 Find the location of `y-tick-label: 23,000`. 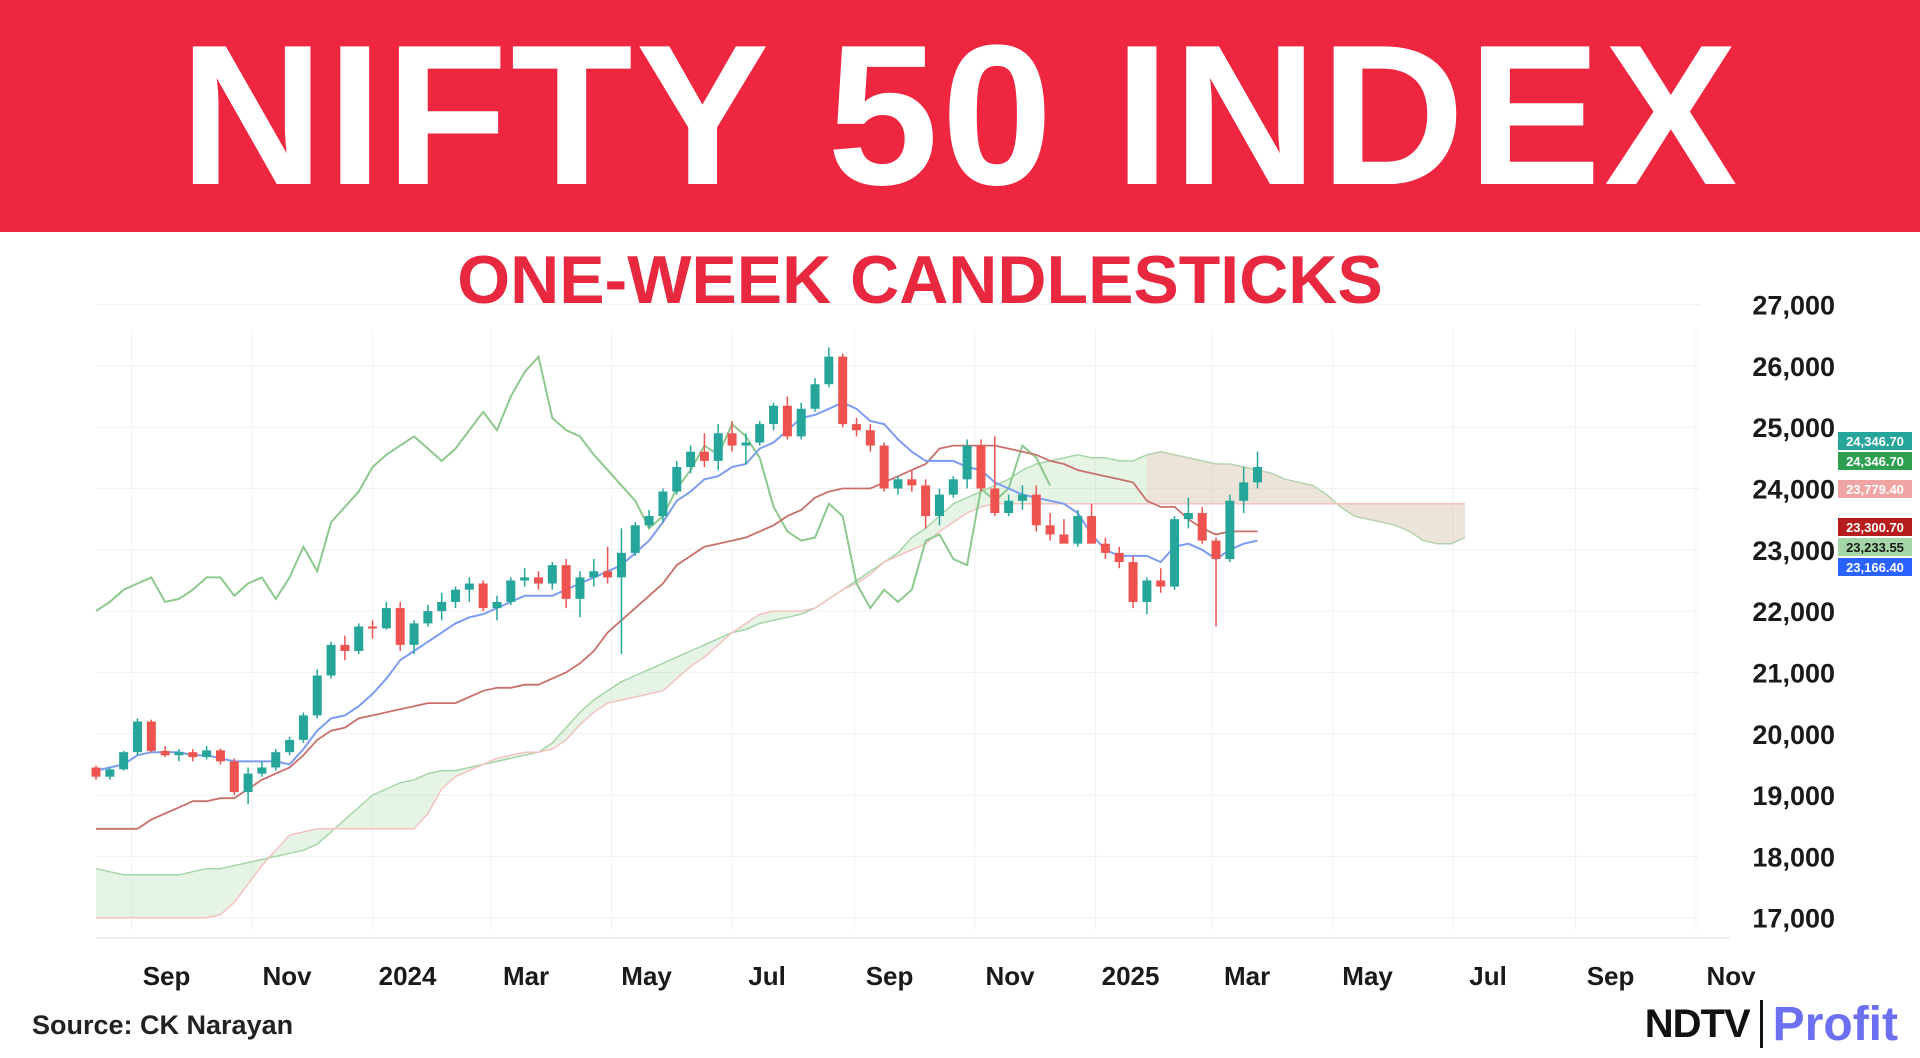

y-tick-label: 23,000 is located at coordinates (1793, 551).